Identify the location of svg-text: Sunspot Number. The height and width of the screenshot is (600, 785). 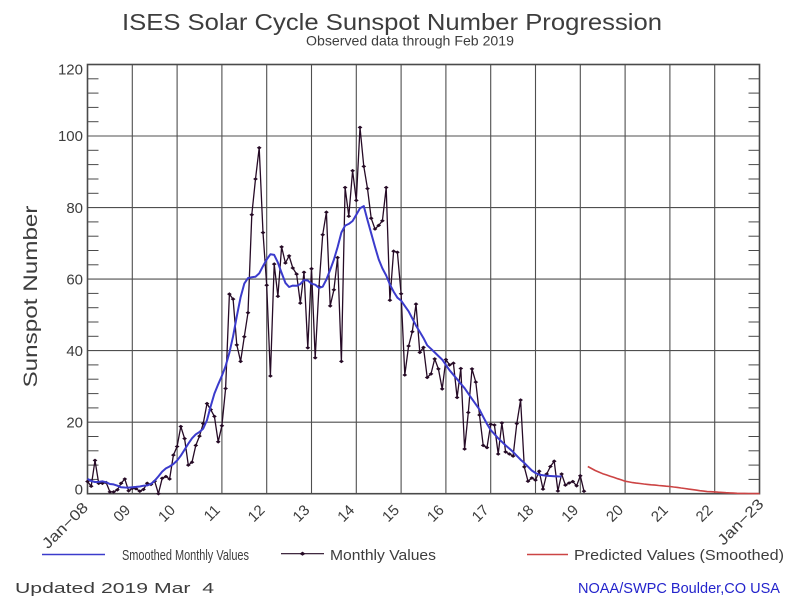
(31, 296).